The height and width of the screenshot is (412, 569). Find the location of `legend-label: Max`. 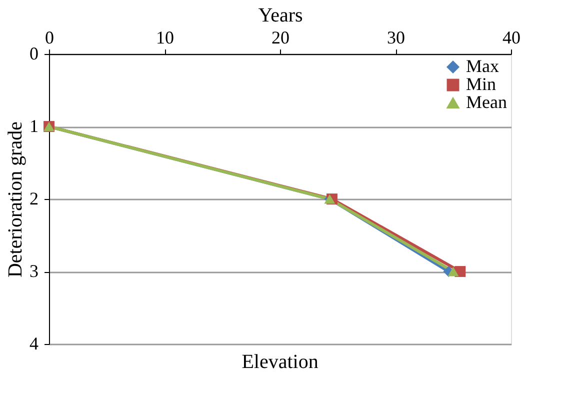

legend-label: Max is located at coordinates (482, 66).